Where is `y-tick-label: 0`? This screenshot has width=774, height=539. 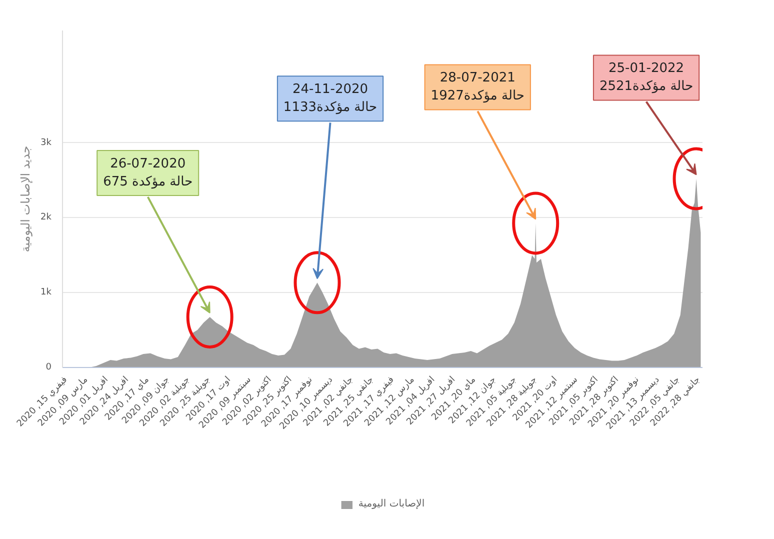
y-tick-label: 0 is located at coordinates (49, 367).